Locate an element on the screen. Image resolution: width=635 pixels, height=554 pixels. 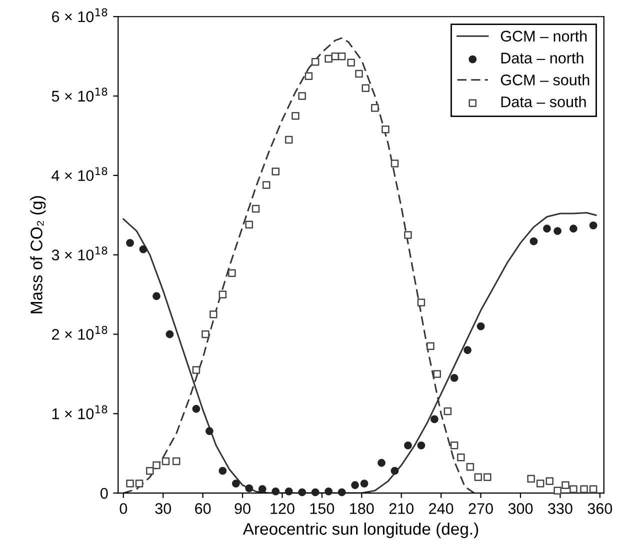
y-tick-label: 3 × 10$^{18}$ is located at coordinates (80, 253).